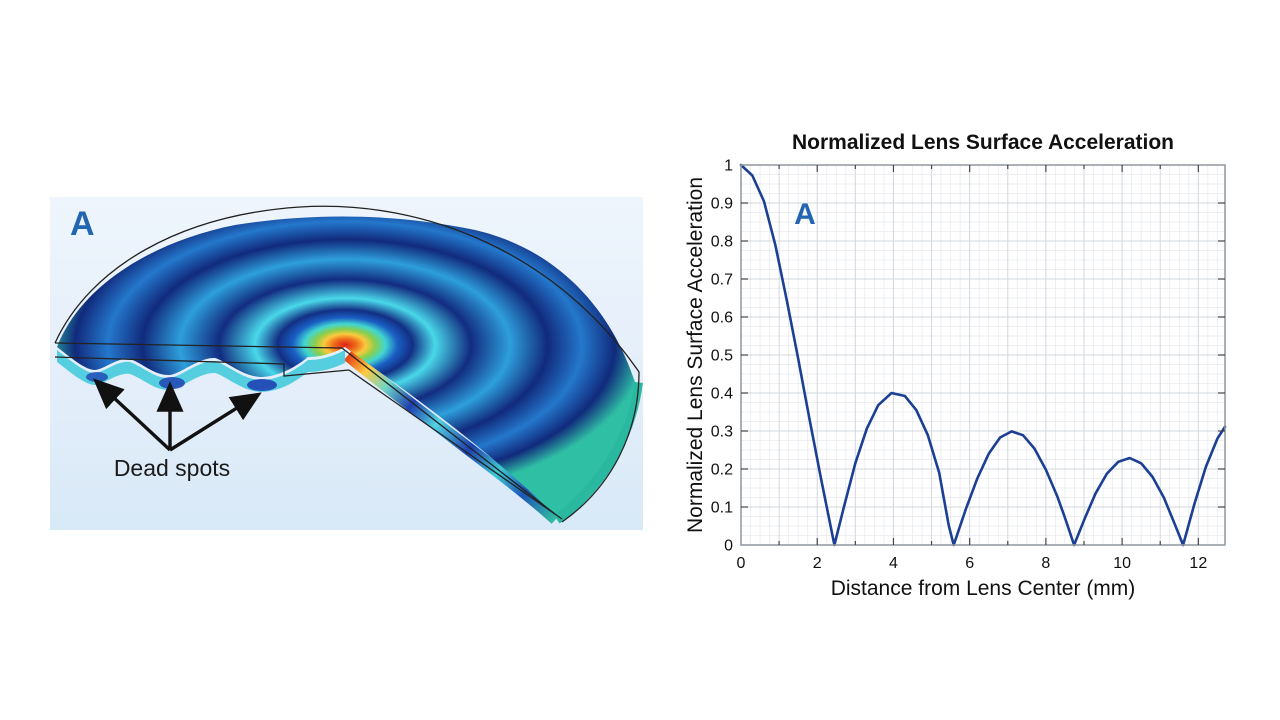 The image size is (1280, 720). I want to click on wireframe-edge-bottom, so click(202, 366).